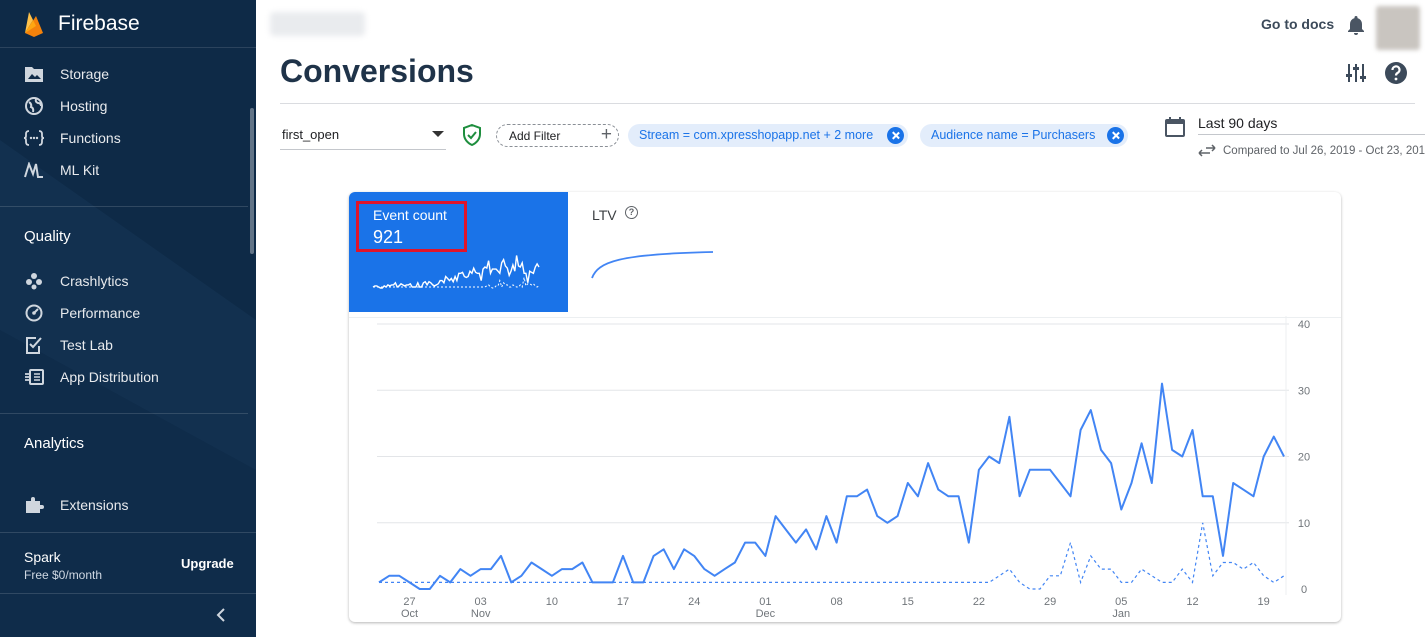 This screenshot has width=1425, height=637. Describe the element at coordinates (1324, 151) in the screenshot. I see `comparison-range-text: Compared to Jul 26, 2019 - Oct 23, 2019` at that location.